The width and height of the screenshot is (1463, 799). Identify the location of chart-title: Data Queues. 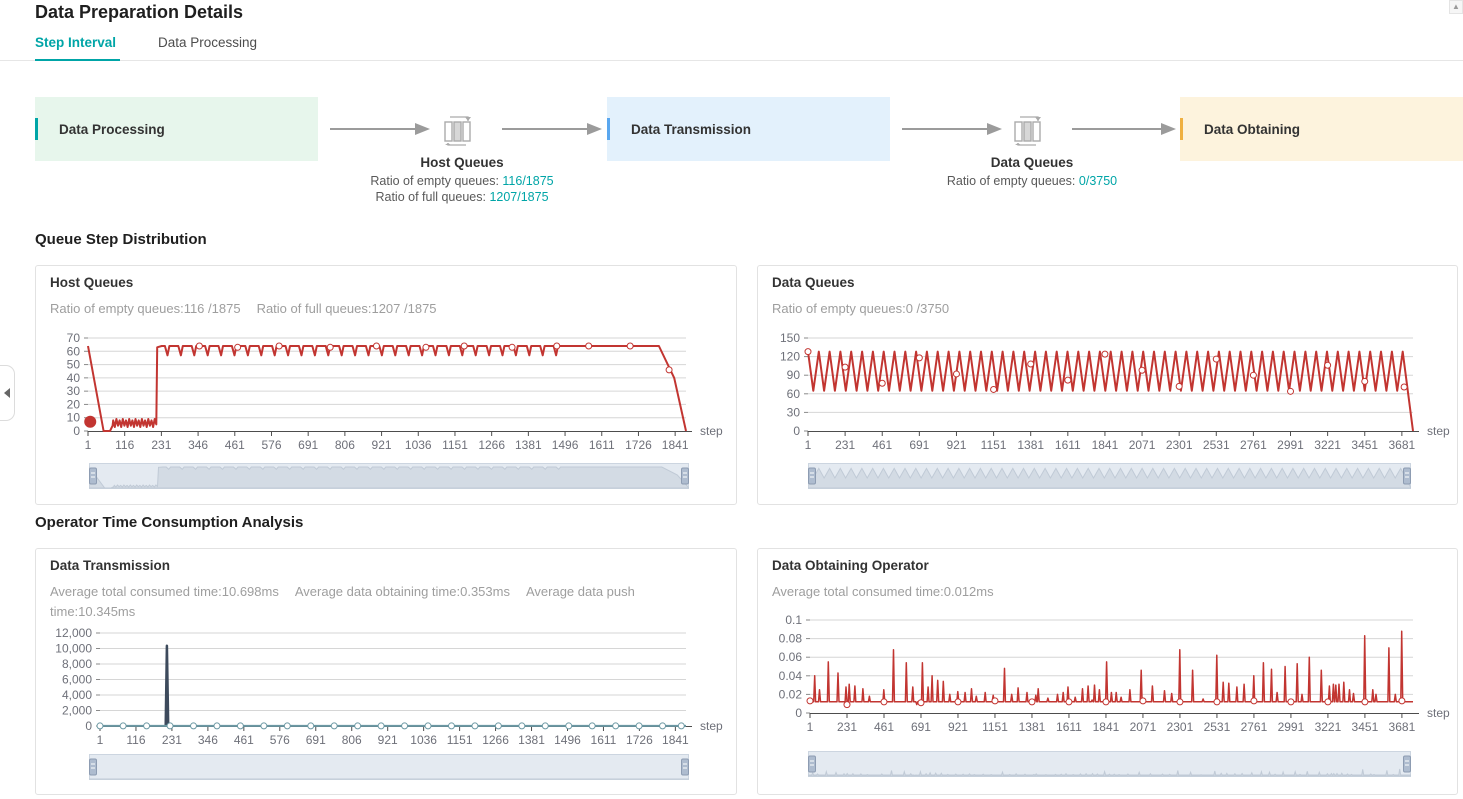
(813, 282).